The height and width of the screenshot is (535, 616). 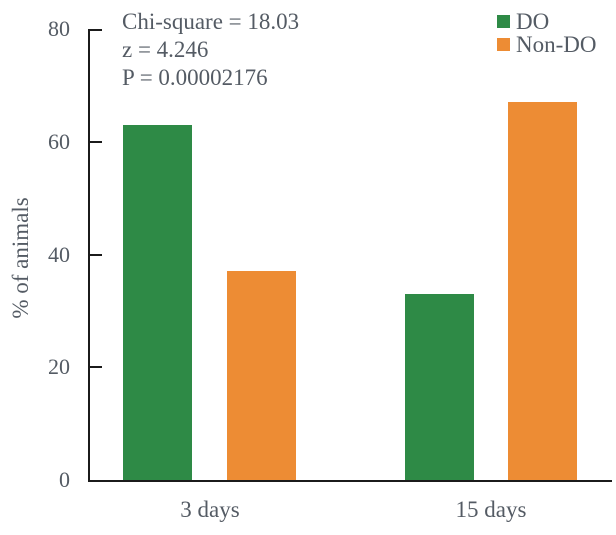 I want to click on legend-item-non-do: Non-DO, so click(x=547, y=44).